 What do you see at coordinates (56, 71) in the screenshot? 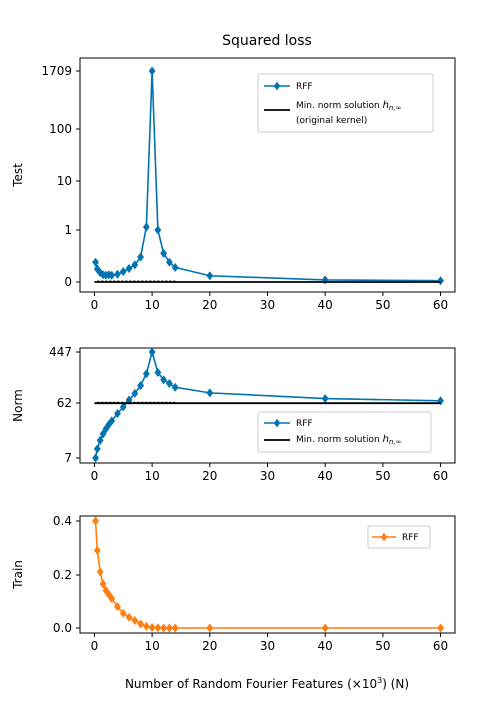
I see `y-tick-label: 1709` at bounding box center [56, 71].